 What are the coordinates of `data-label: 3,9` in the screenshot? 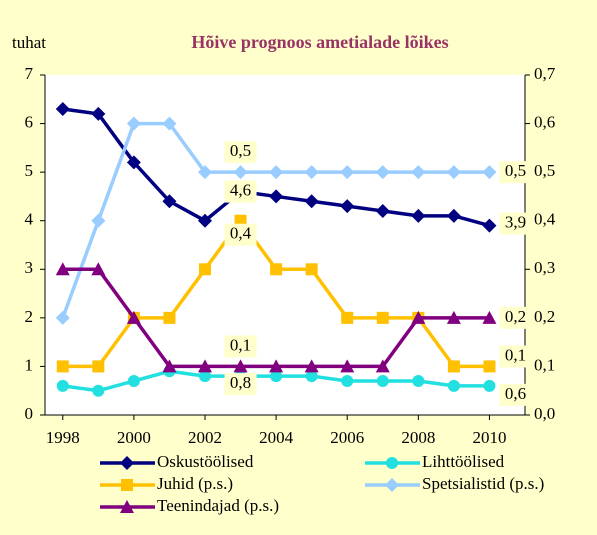 It's located at (515, 221).